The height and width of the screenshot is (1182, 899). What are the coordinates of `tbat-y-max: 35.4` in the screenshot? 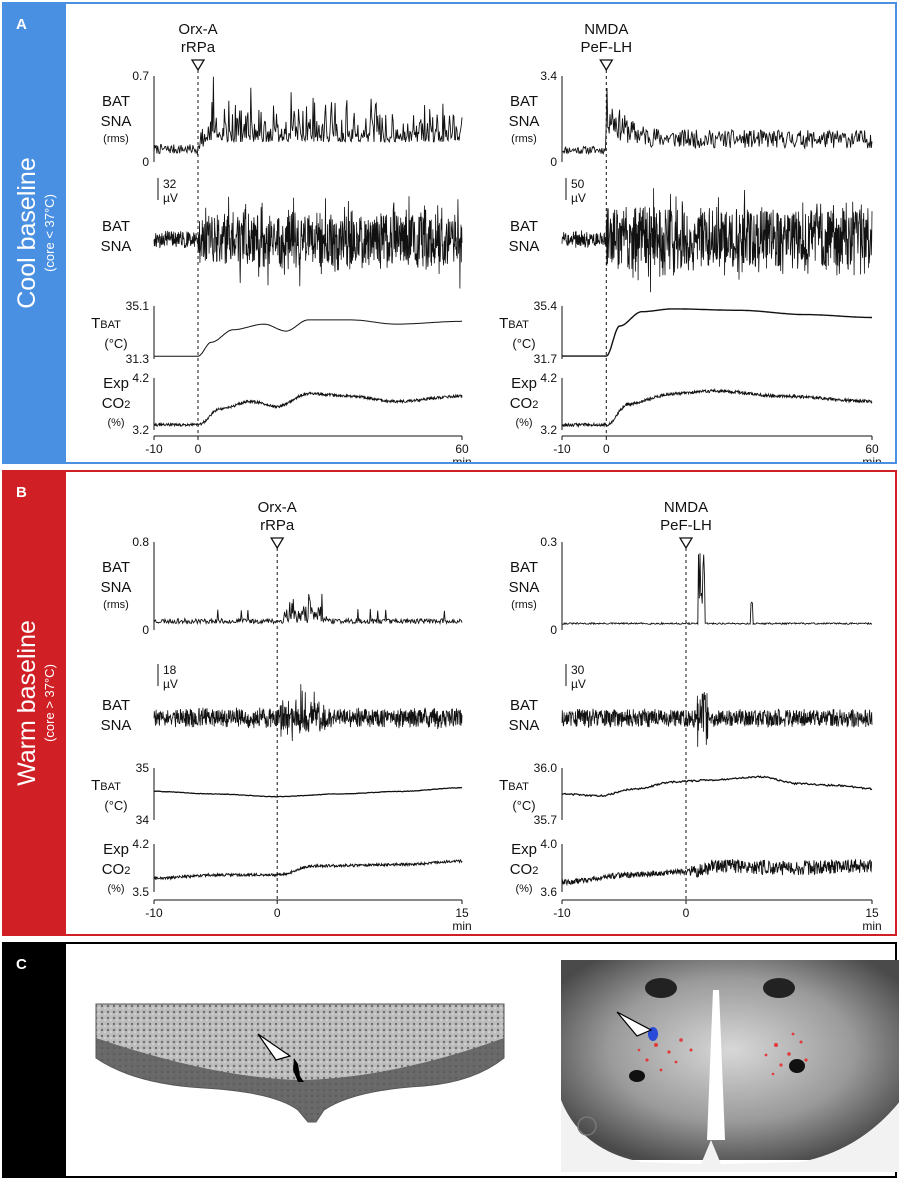 It's located at (546, 306).